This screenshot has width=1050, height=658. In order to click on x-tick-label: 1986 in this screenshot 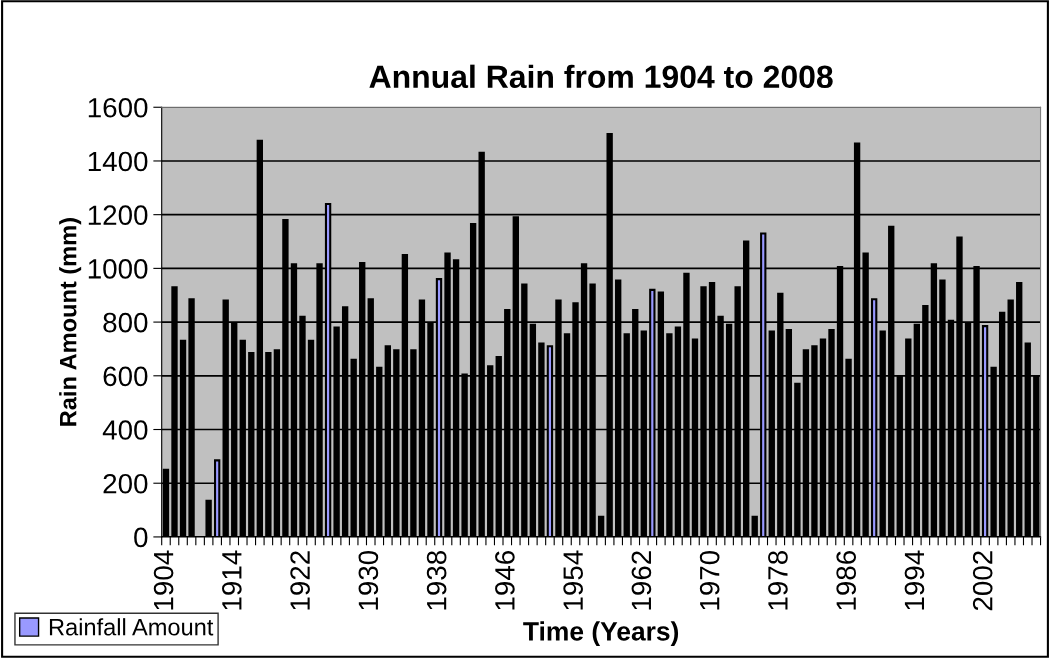, I will do `click(846, 580)`.